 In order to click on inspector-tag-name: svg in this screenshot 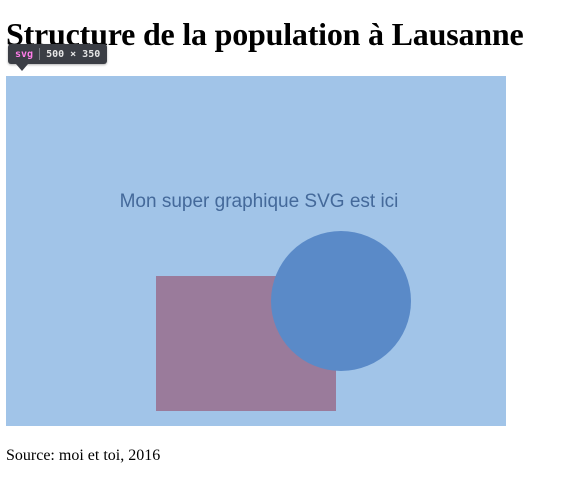, I will do `click(24, 54)`.